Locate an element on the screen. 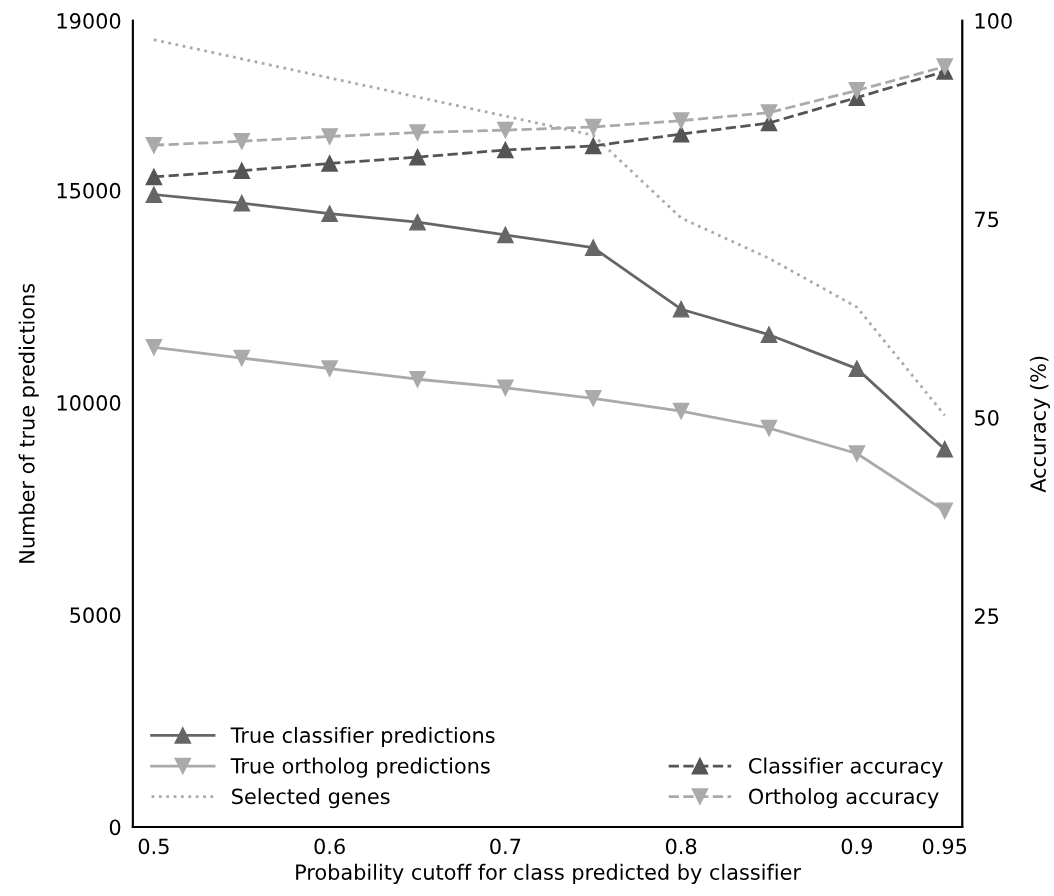  x-tick-label: 0.5 is located at coordinates (153, 846).